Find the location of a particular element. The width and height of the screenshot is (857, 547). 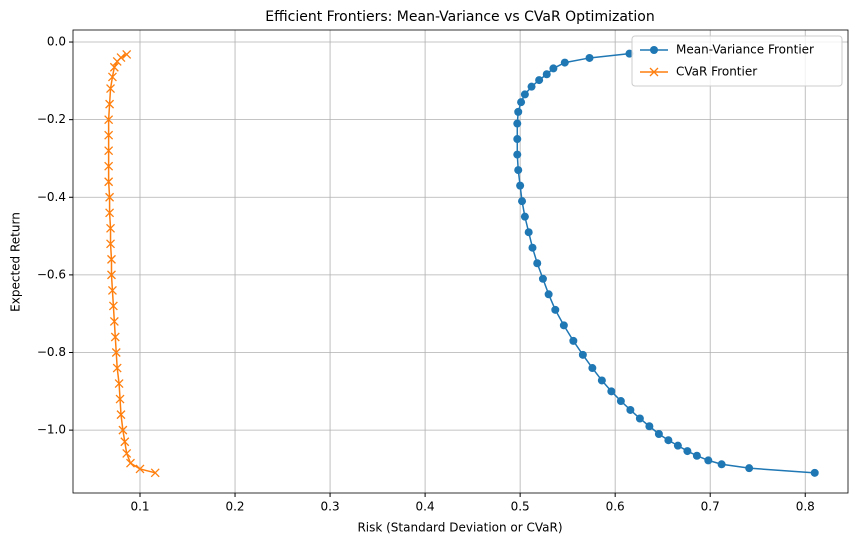

y-tick-label: −0.4 is located at coordinates (51, 197).